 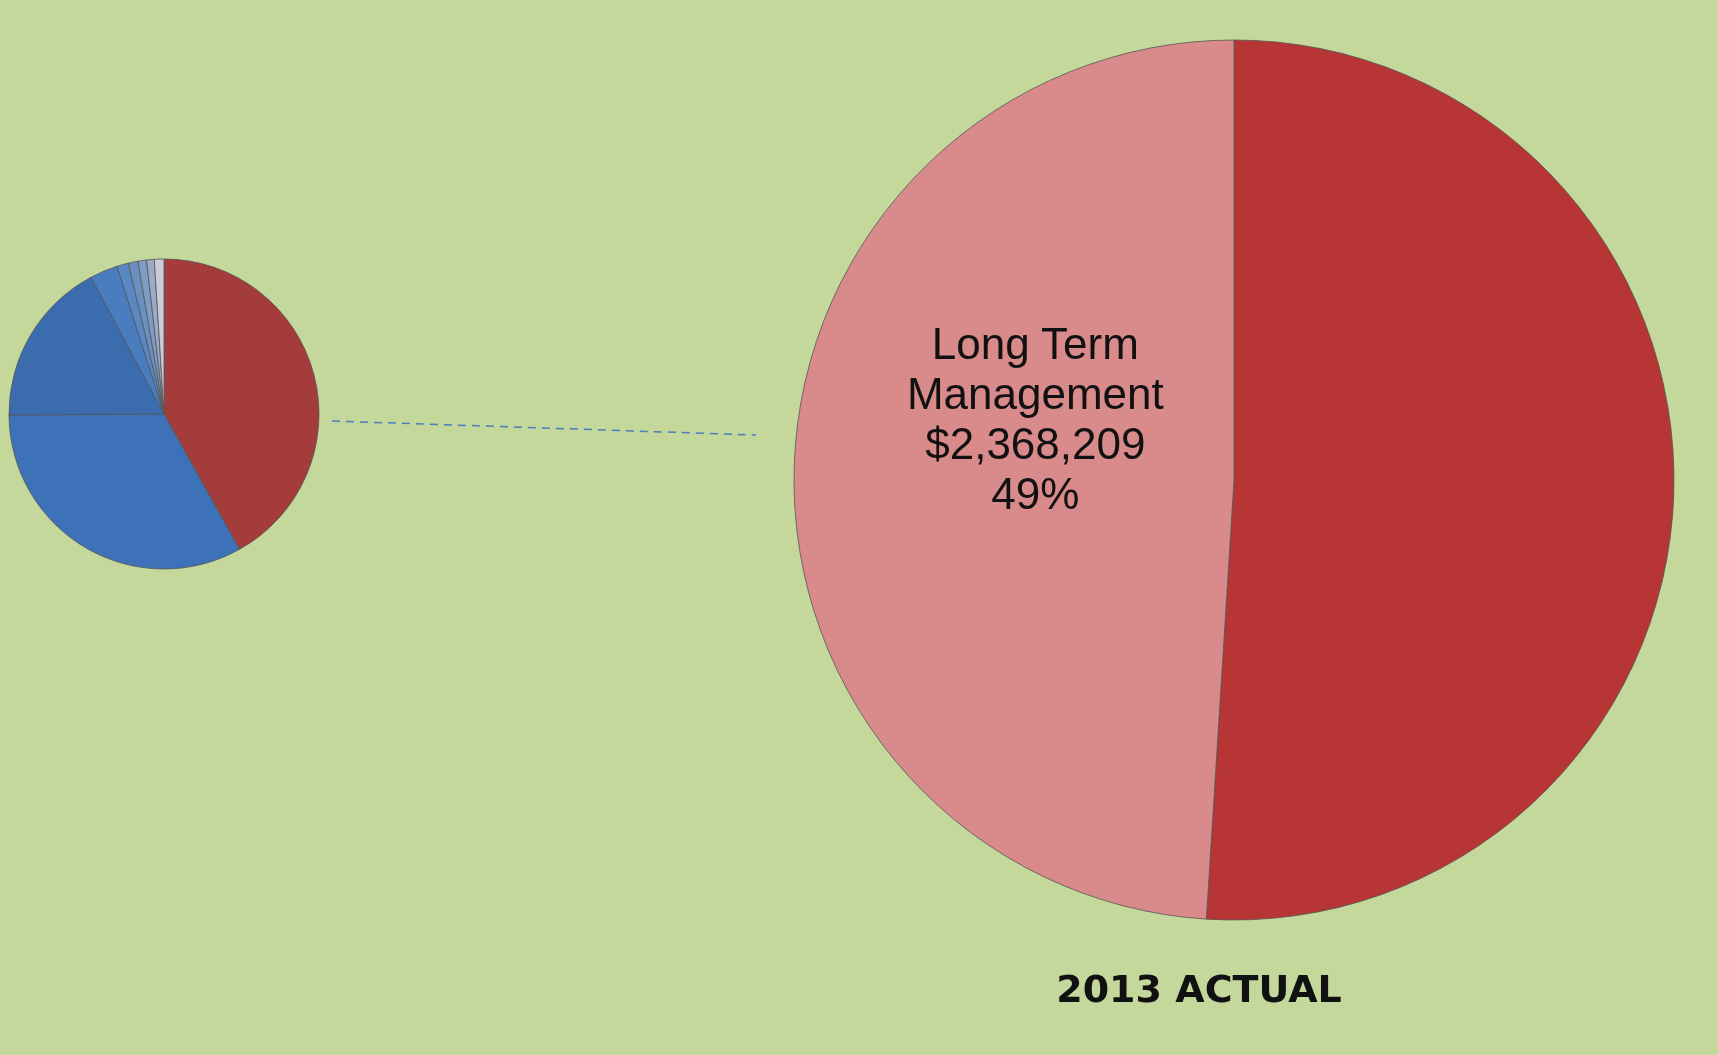 I want to click on slice-label: Long Term Management, so click(x=1035, y=369).